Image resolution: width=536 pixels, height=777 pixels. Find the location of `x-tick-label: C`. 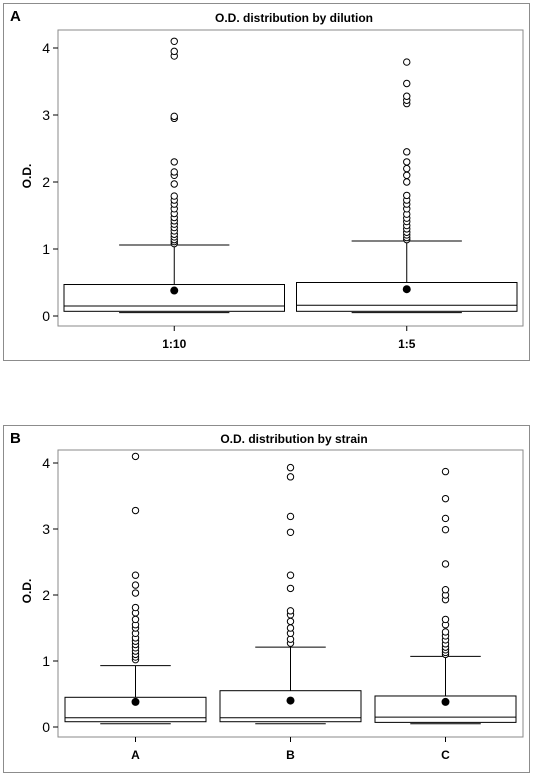

x-tick-label: C is located at coordinates (445, 755).